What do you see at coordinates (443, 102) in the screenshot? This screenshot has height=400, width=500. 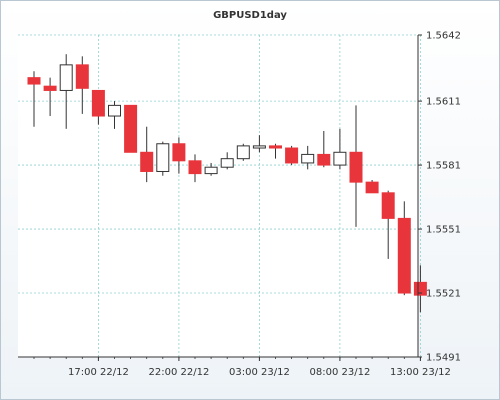 I see `y-tick-label: 1.5611` at bounding box center [443, 102].